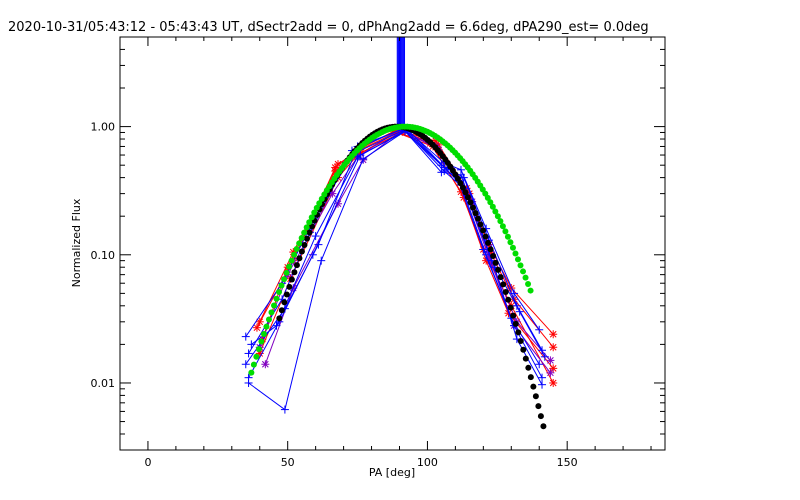  I want to click on vertical-band, so click(401, 83).